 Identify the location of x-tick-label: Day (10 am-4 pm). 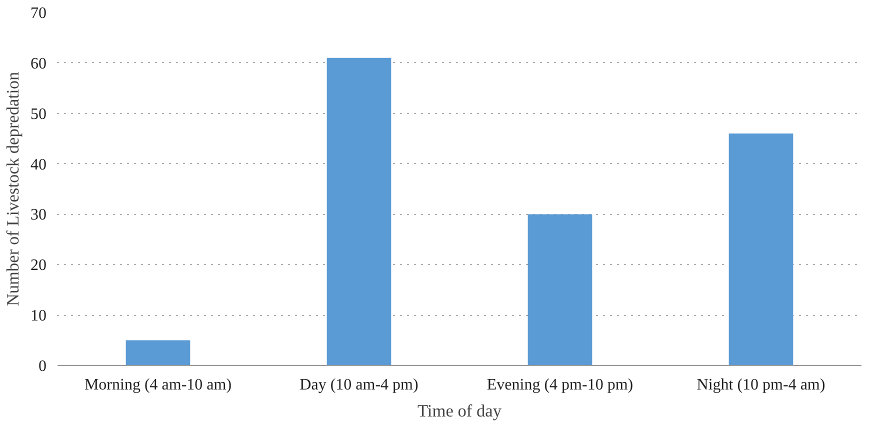
(359, 385).